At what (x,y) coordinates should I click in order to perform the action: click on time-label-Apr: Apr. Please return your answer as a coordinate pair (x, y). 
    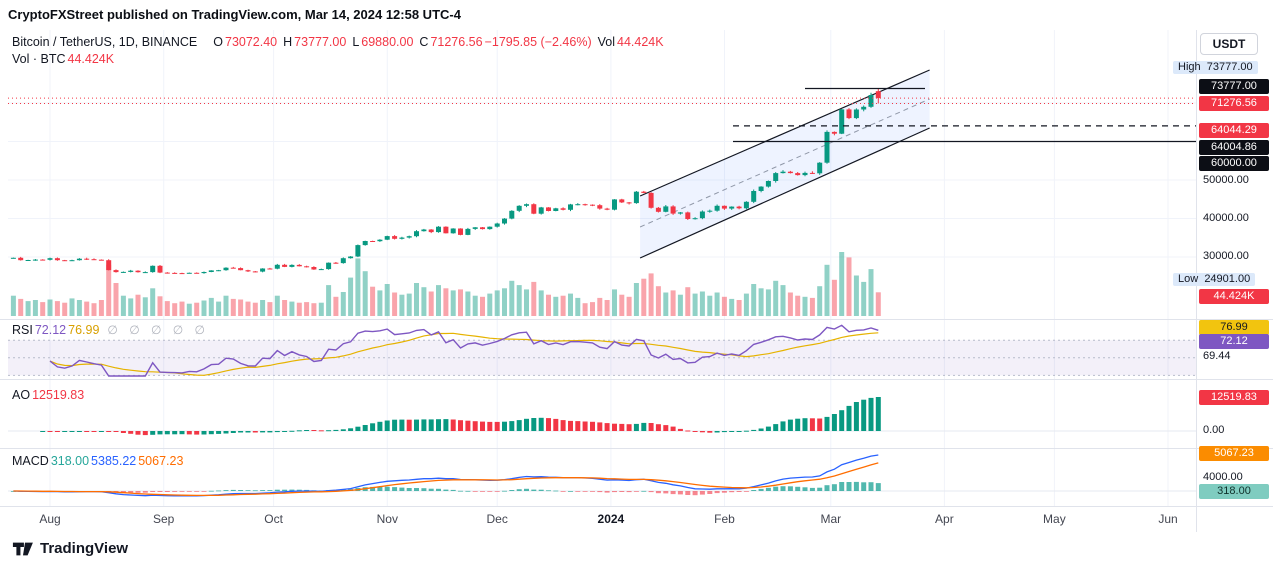
    Looking at the image, I should click on (944, 519).